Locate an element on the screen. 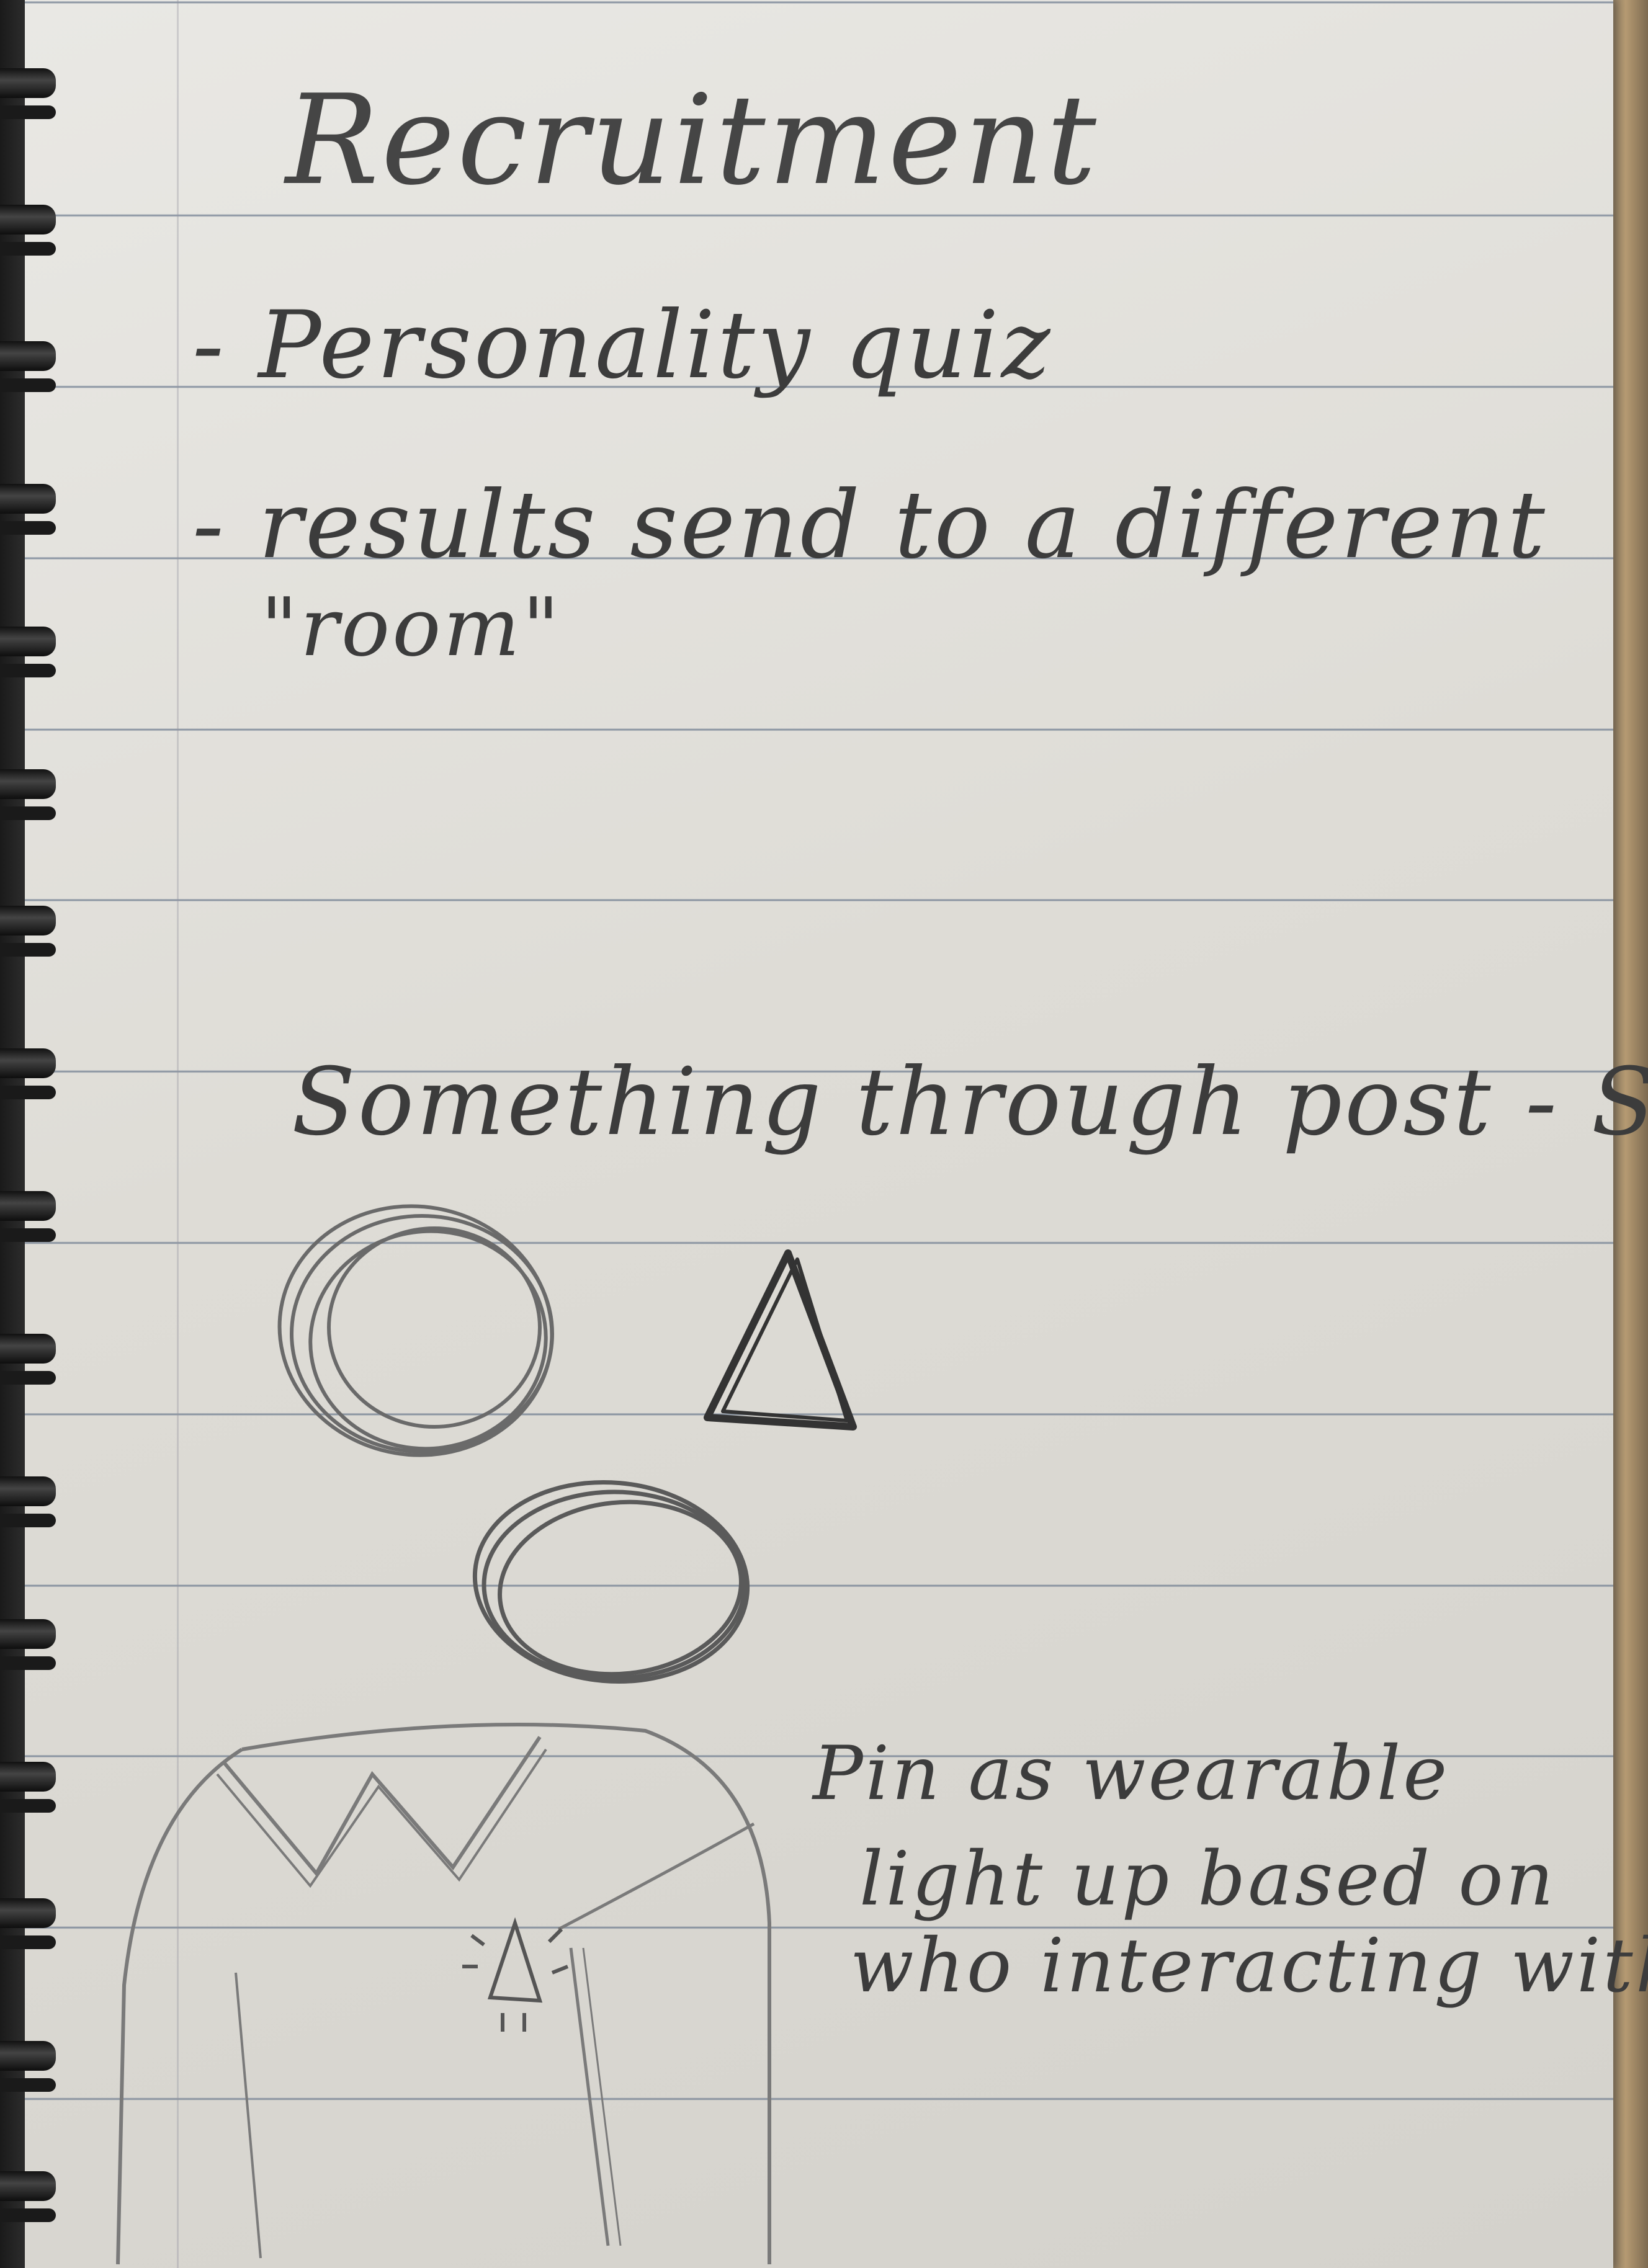  page-margin is located at coordinates (178, 1134).